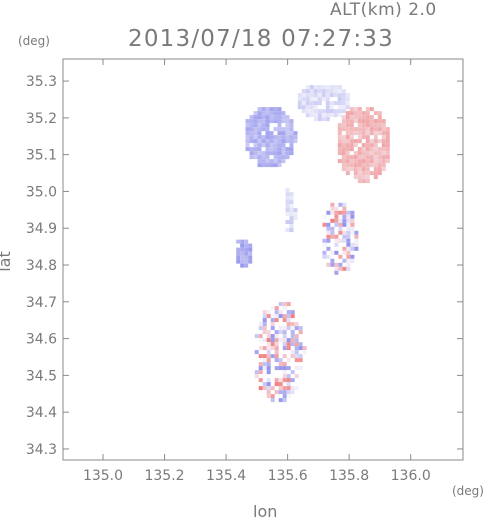 The image size is (491, 521). Describe the element at coordinates (265, 511) in the screenshot. I see `x-axis-label: lon` at that location.